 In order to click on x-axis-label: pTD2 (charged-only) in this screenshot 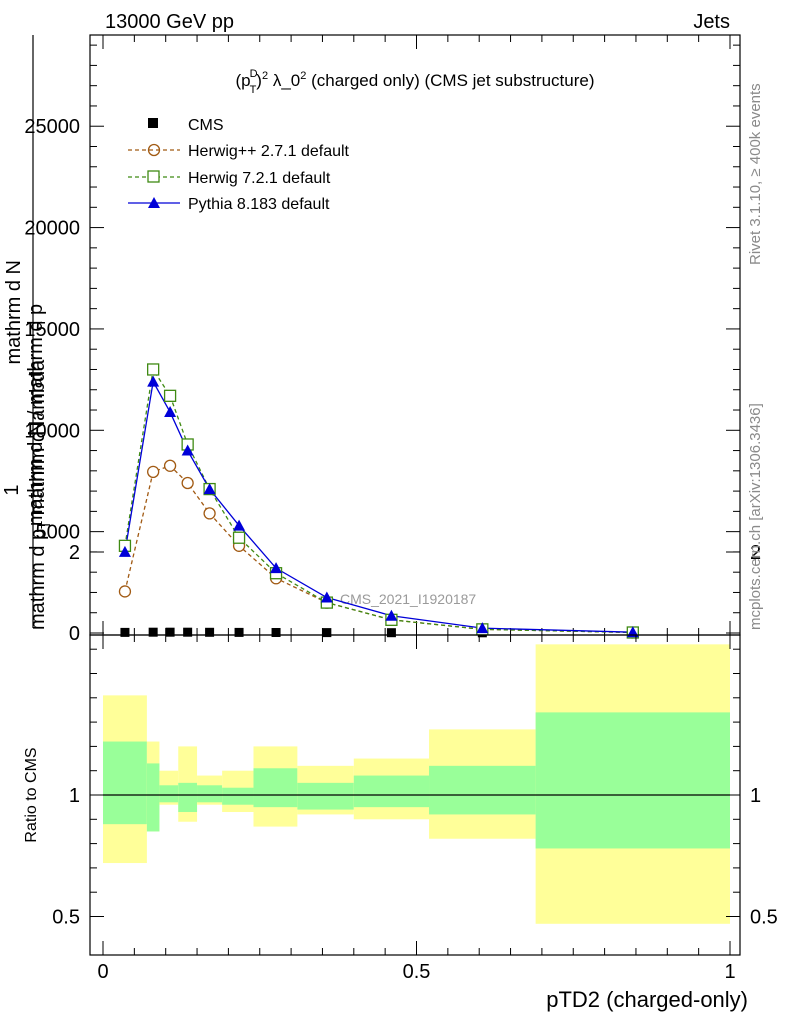, I will do `click(647, 999)`.